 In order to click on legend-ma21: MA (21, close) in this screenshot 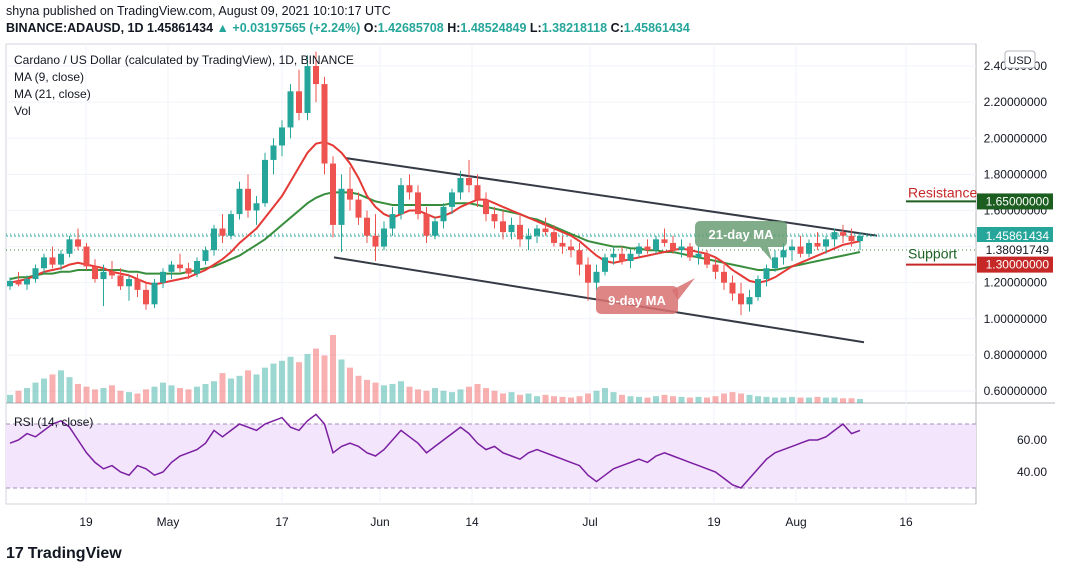, I will do `click(52, 94)`.